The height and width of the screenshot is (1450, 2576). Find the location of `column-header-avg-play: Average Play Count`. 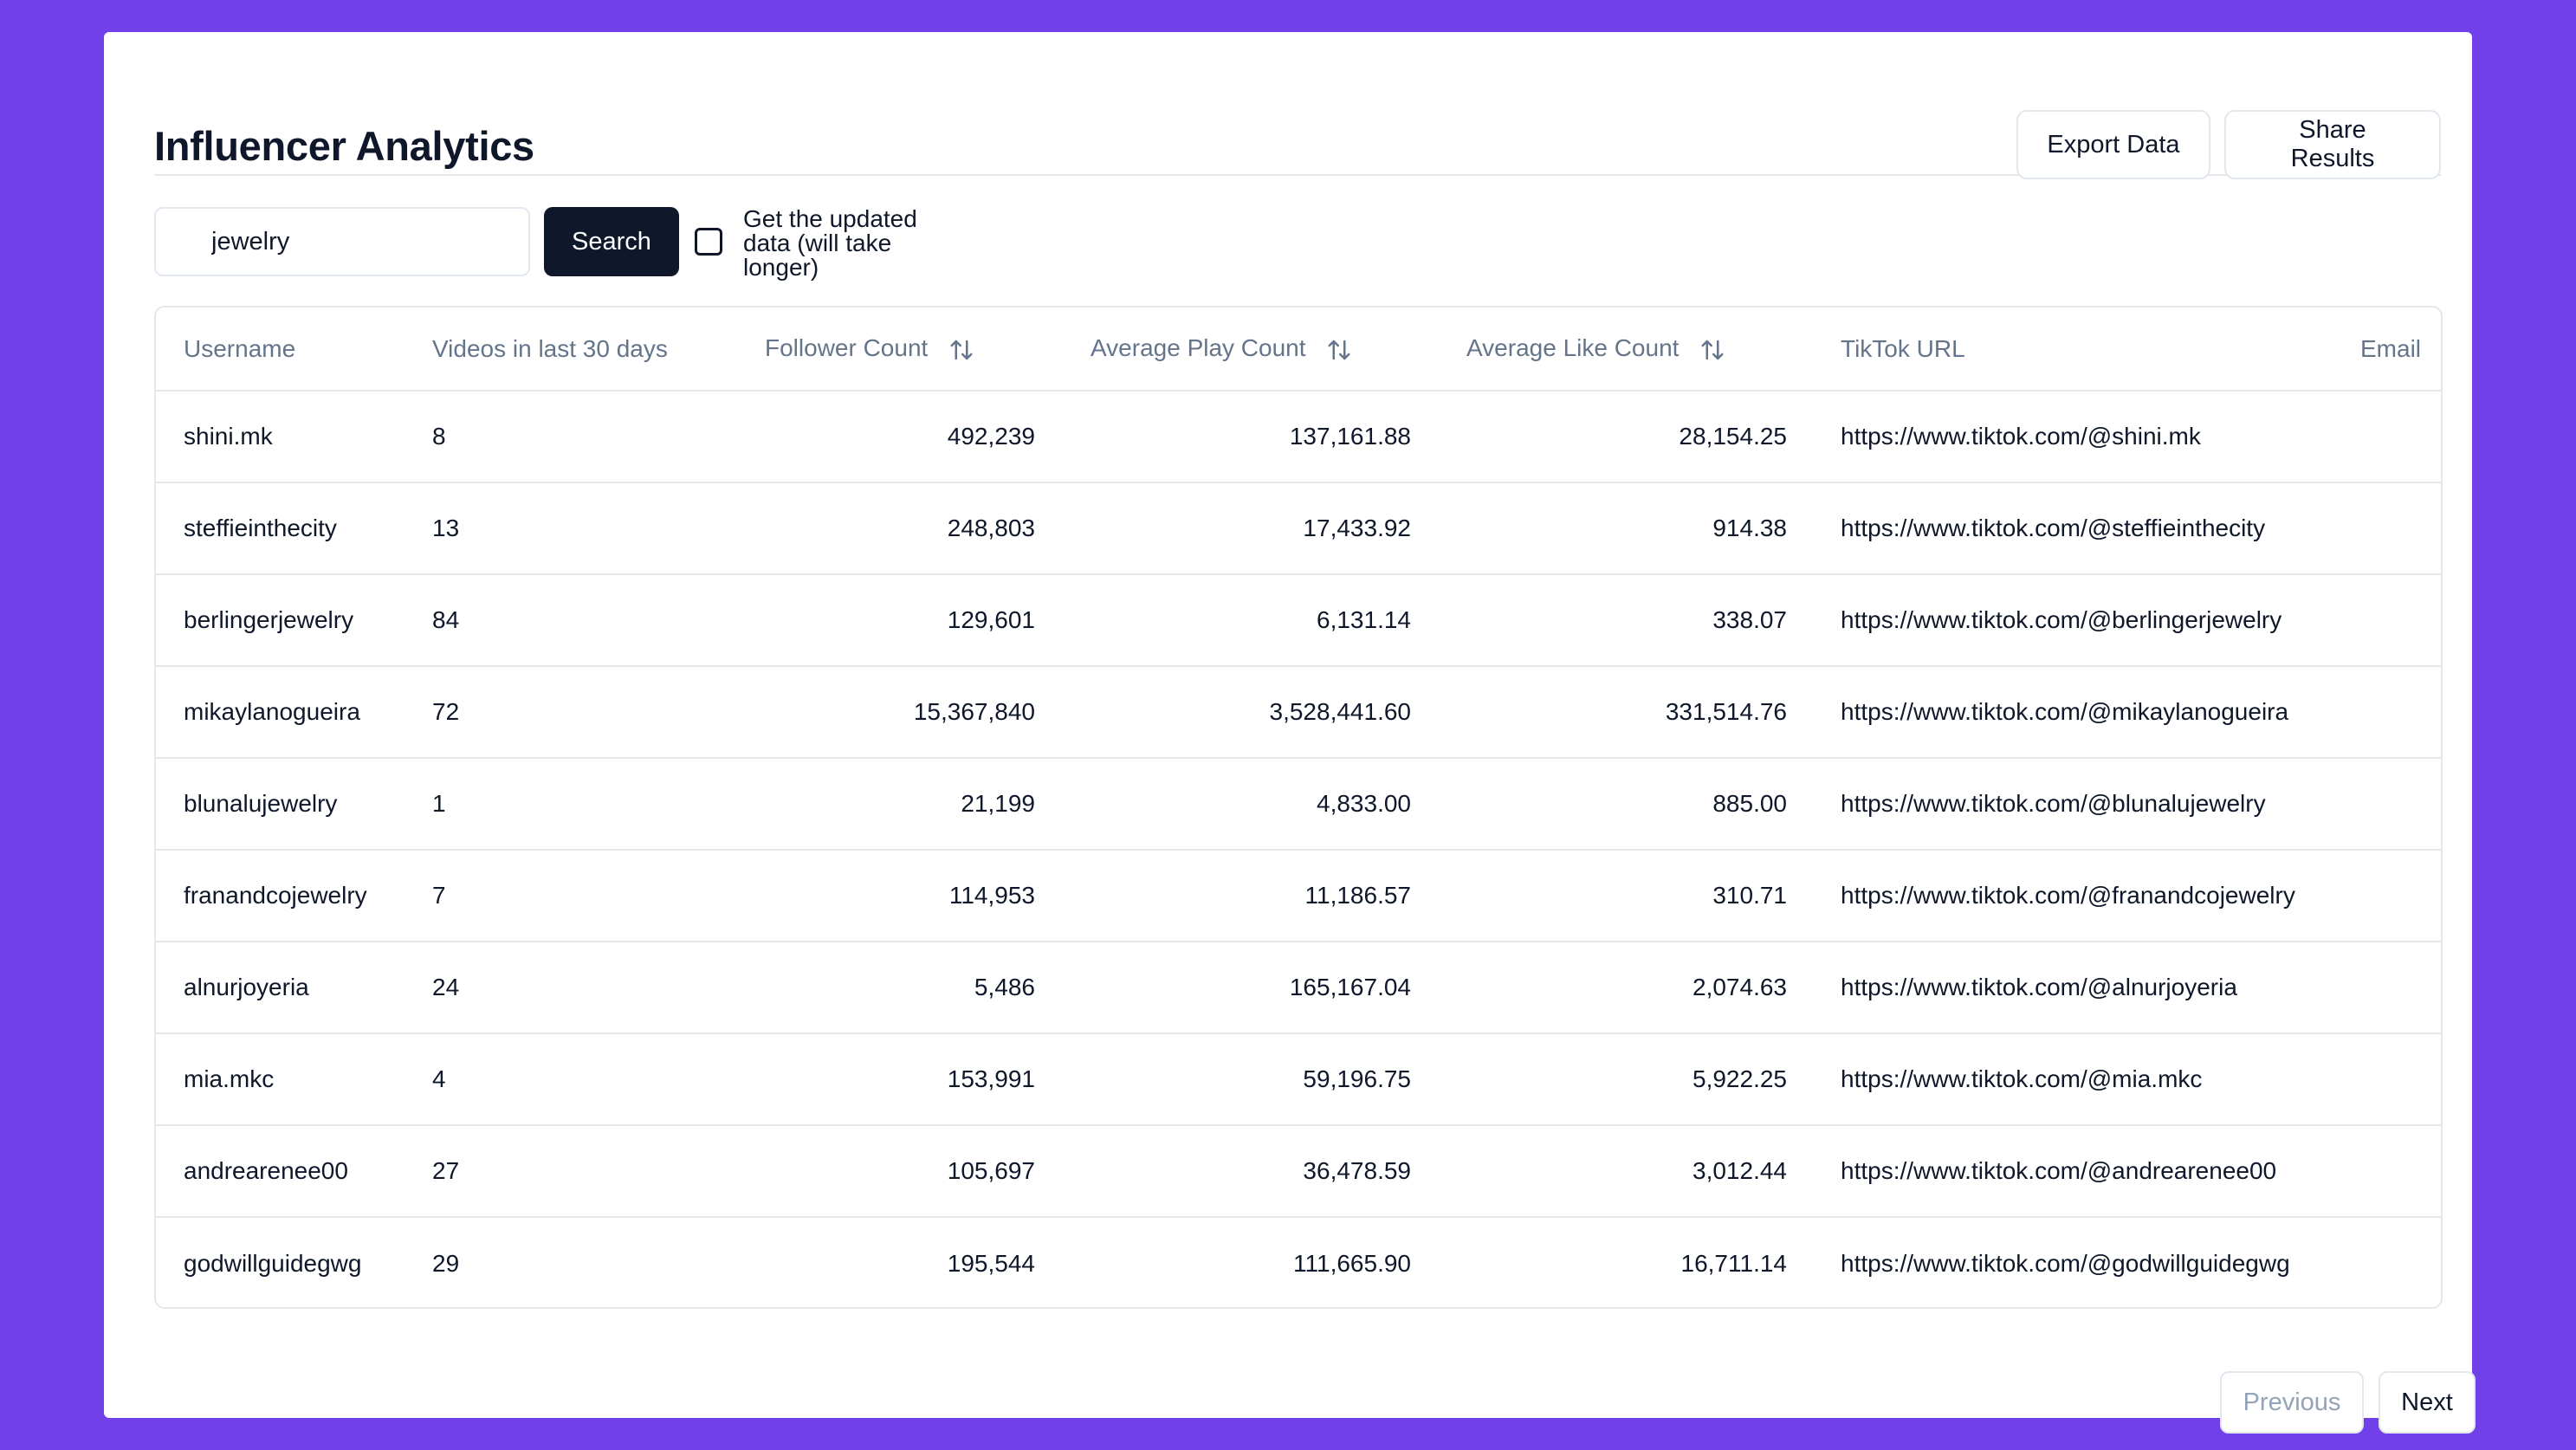

column-header-avg-play: Average Play Count is located at coordinates (1251, 349).